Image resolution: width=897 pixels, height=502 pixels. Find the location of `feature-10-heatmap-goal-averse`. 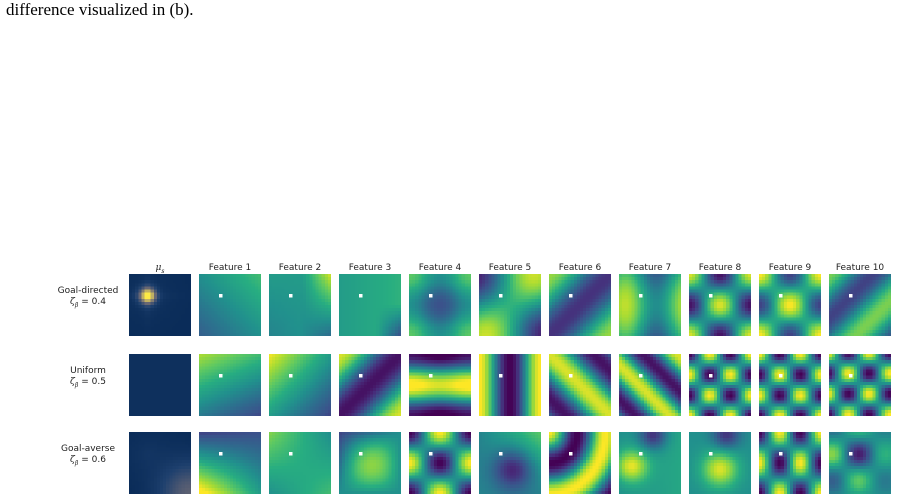

feature-10-heatmap-goal-averse is located at coordinates (860, 463).